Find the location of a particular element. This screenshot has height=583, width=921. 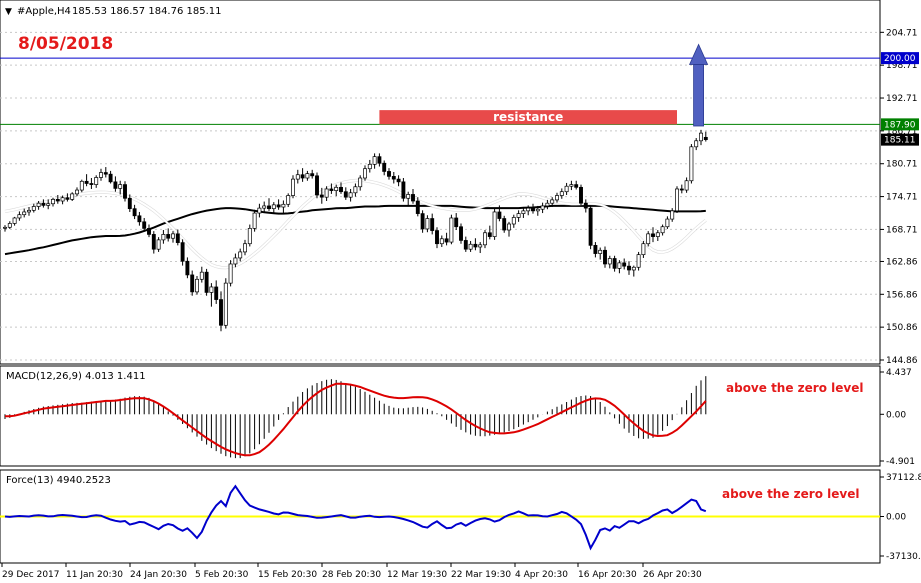

resistance-rect is located at coordinates (528, 117).